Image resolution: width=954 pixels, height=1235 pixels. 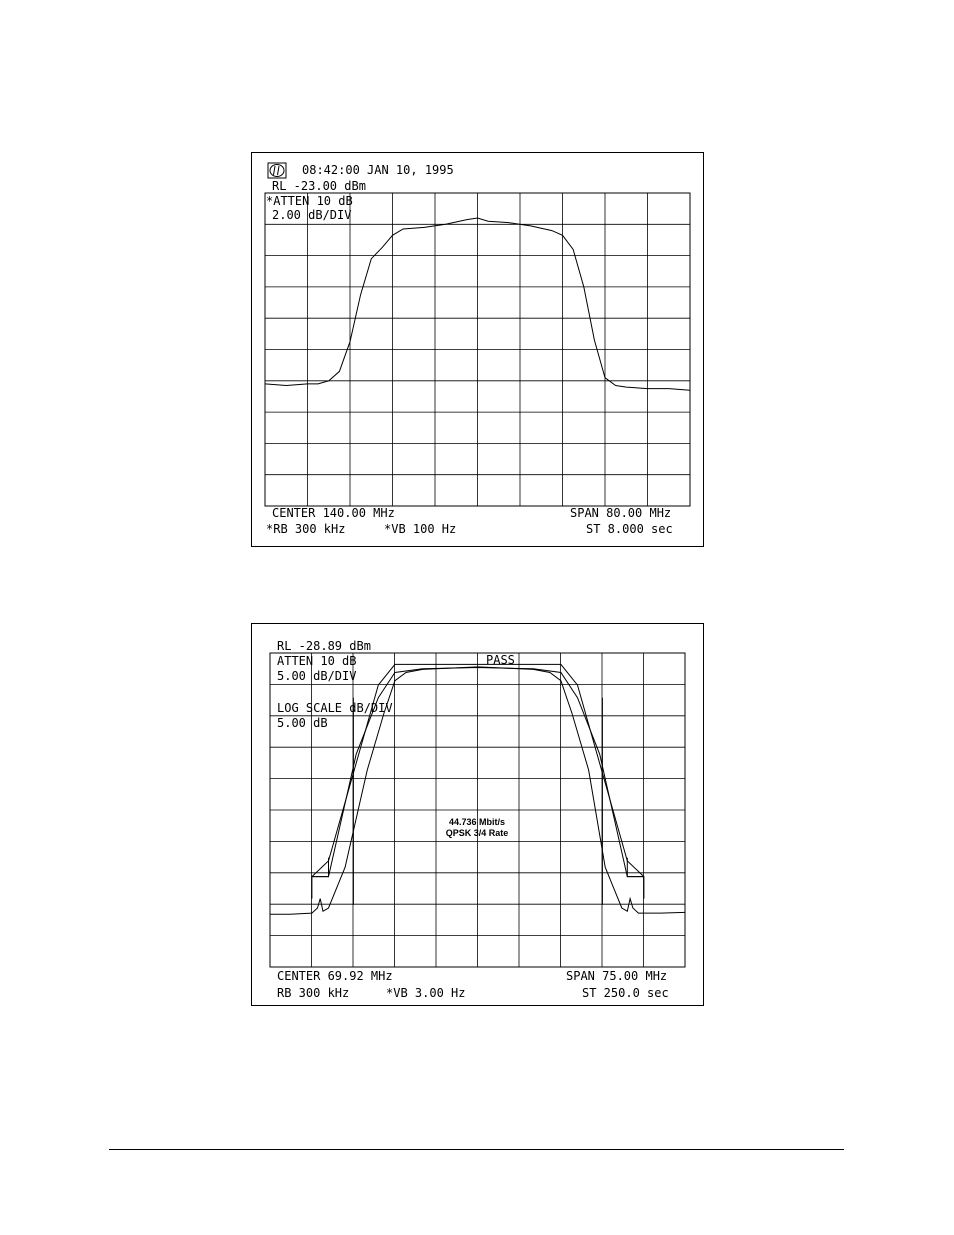 I want to click on scale-per-div: 2.00 dB/DIV, so click(x=311, y=215).